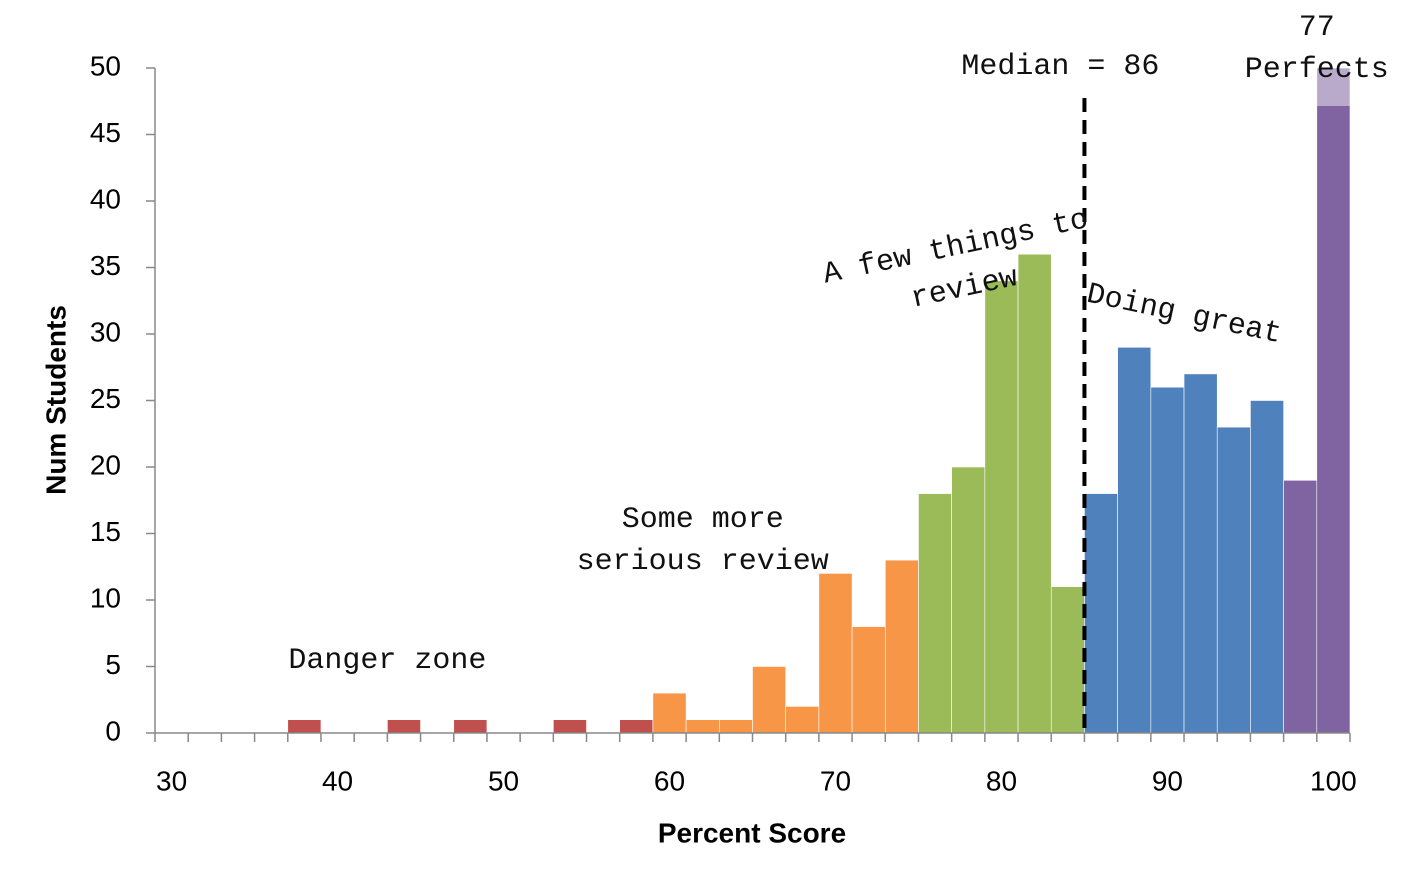 This screenshot has width=1420, height=884. I want to click on y-tick-label: 40, so click(105, 198).